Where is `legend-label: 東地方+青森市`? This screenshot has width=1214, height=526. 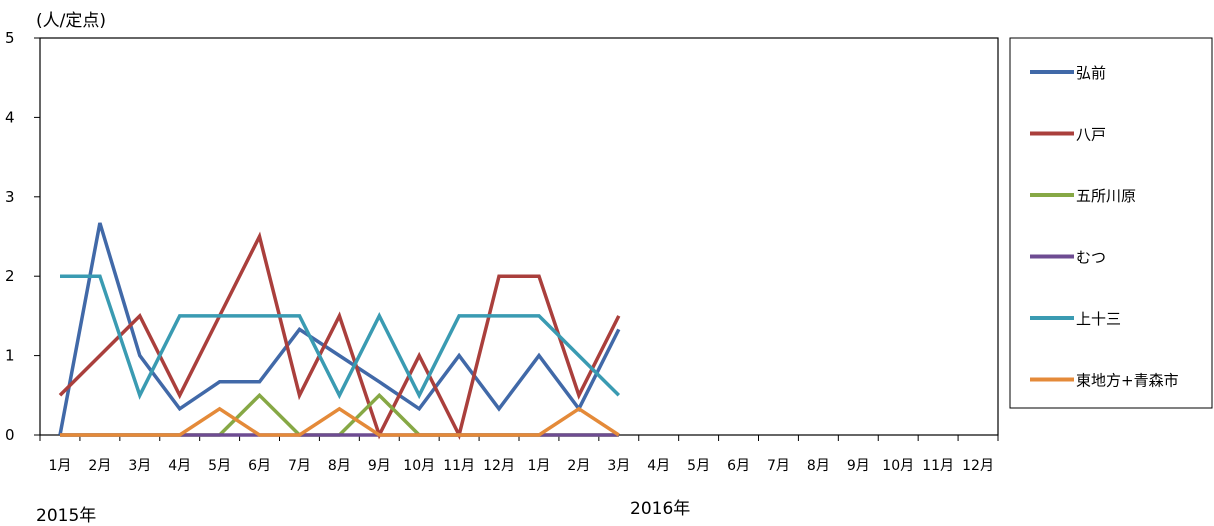 legend-label: 東地方+青森市 is located at coordinates (1127, 381).